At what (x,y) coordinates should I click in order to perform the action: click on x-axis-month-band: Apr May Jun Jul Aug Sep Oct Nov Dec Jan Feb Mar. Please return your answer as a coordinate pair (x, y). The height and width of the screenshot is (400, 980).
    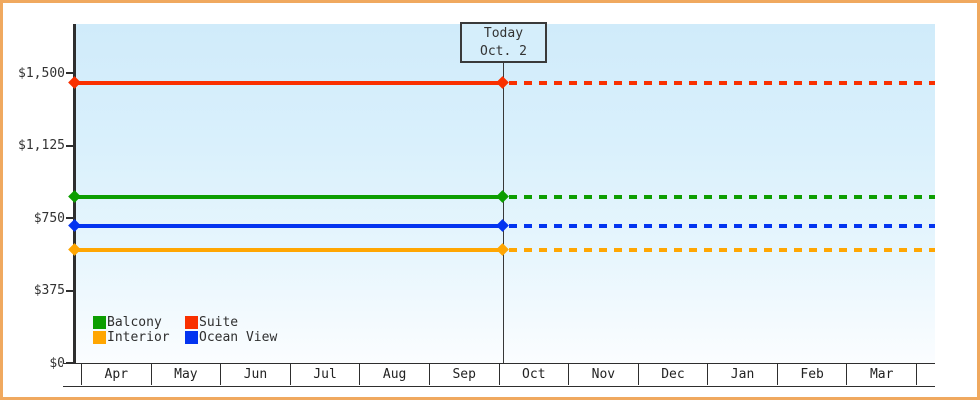
    Looking at the image, I should click on (499, 375).